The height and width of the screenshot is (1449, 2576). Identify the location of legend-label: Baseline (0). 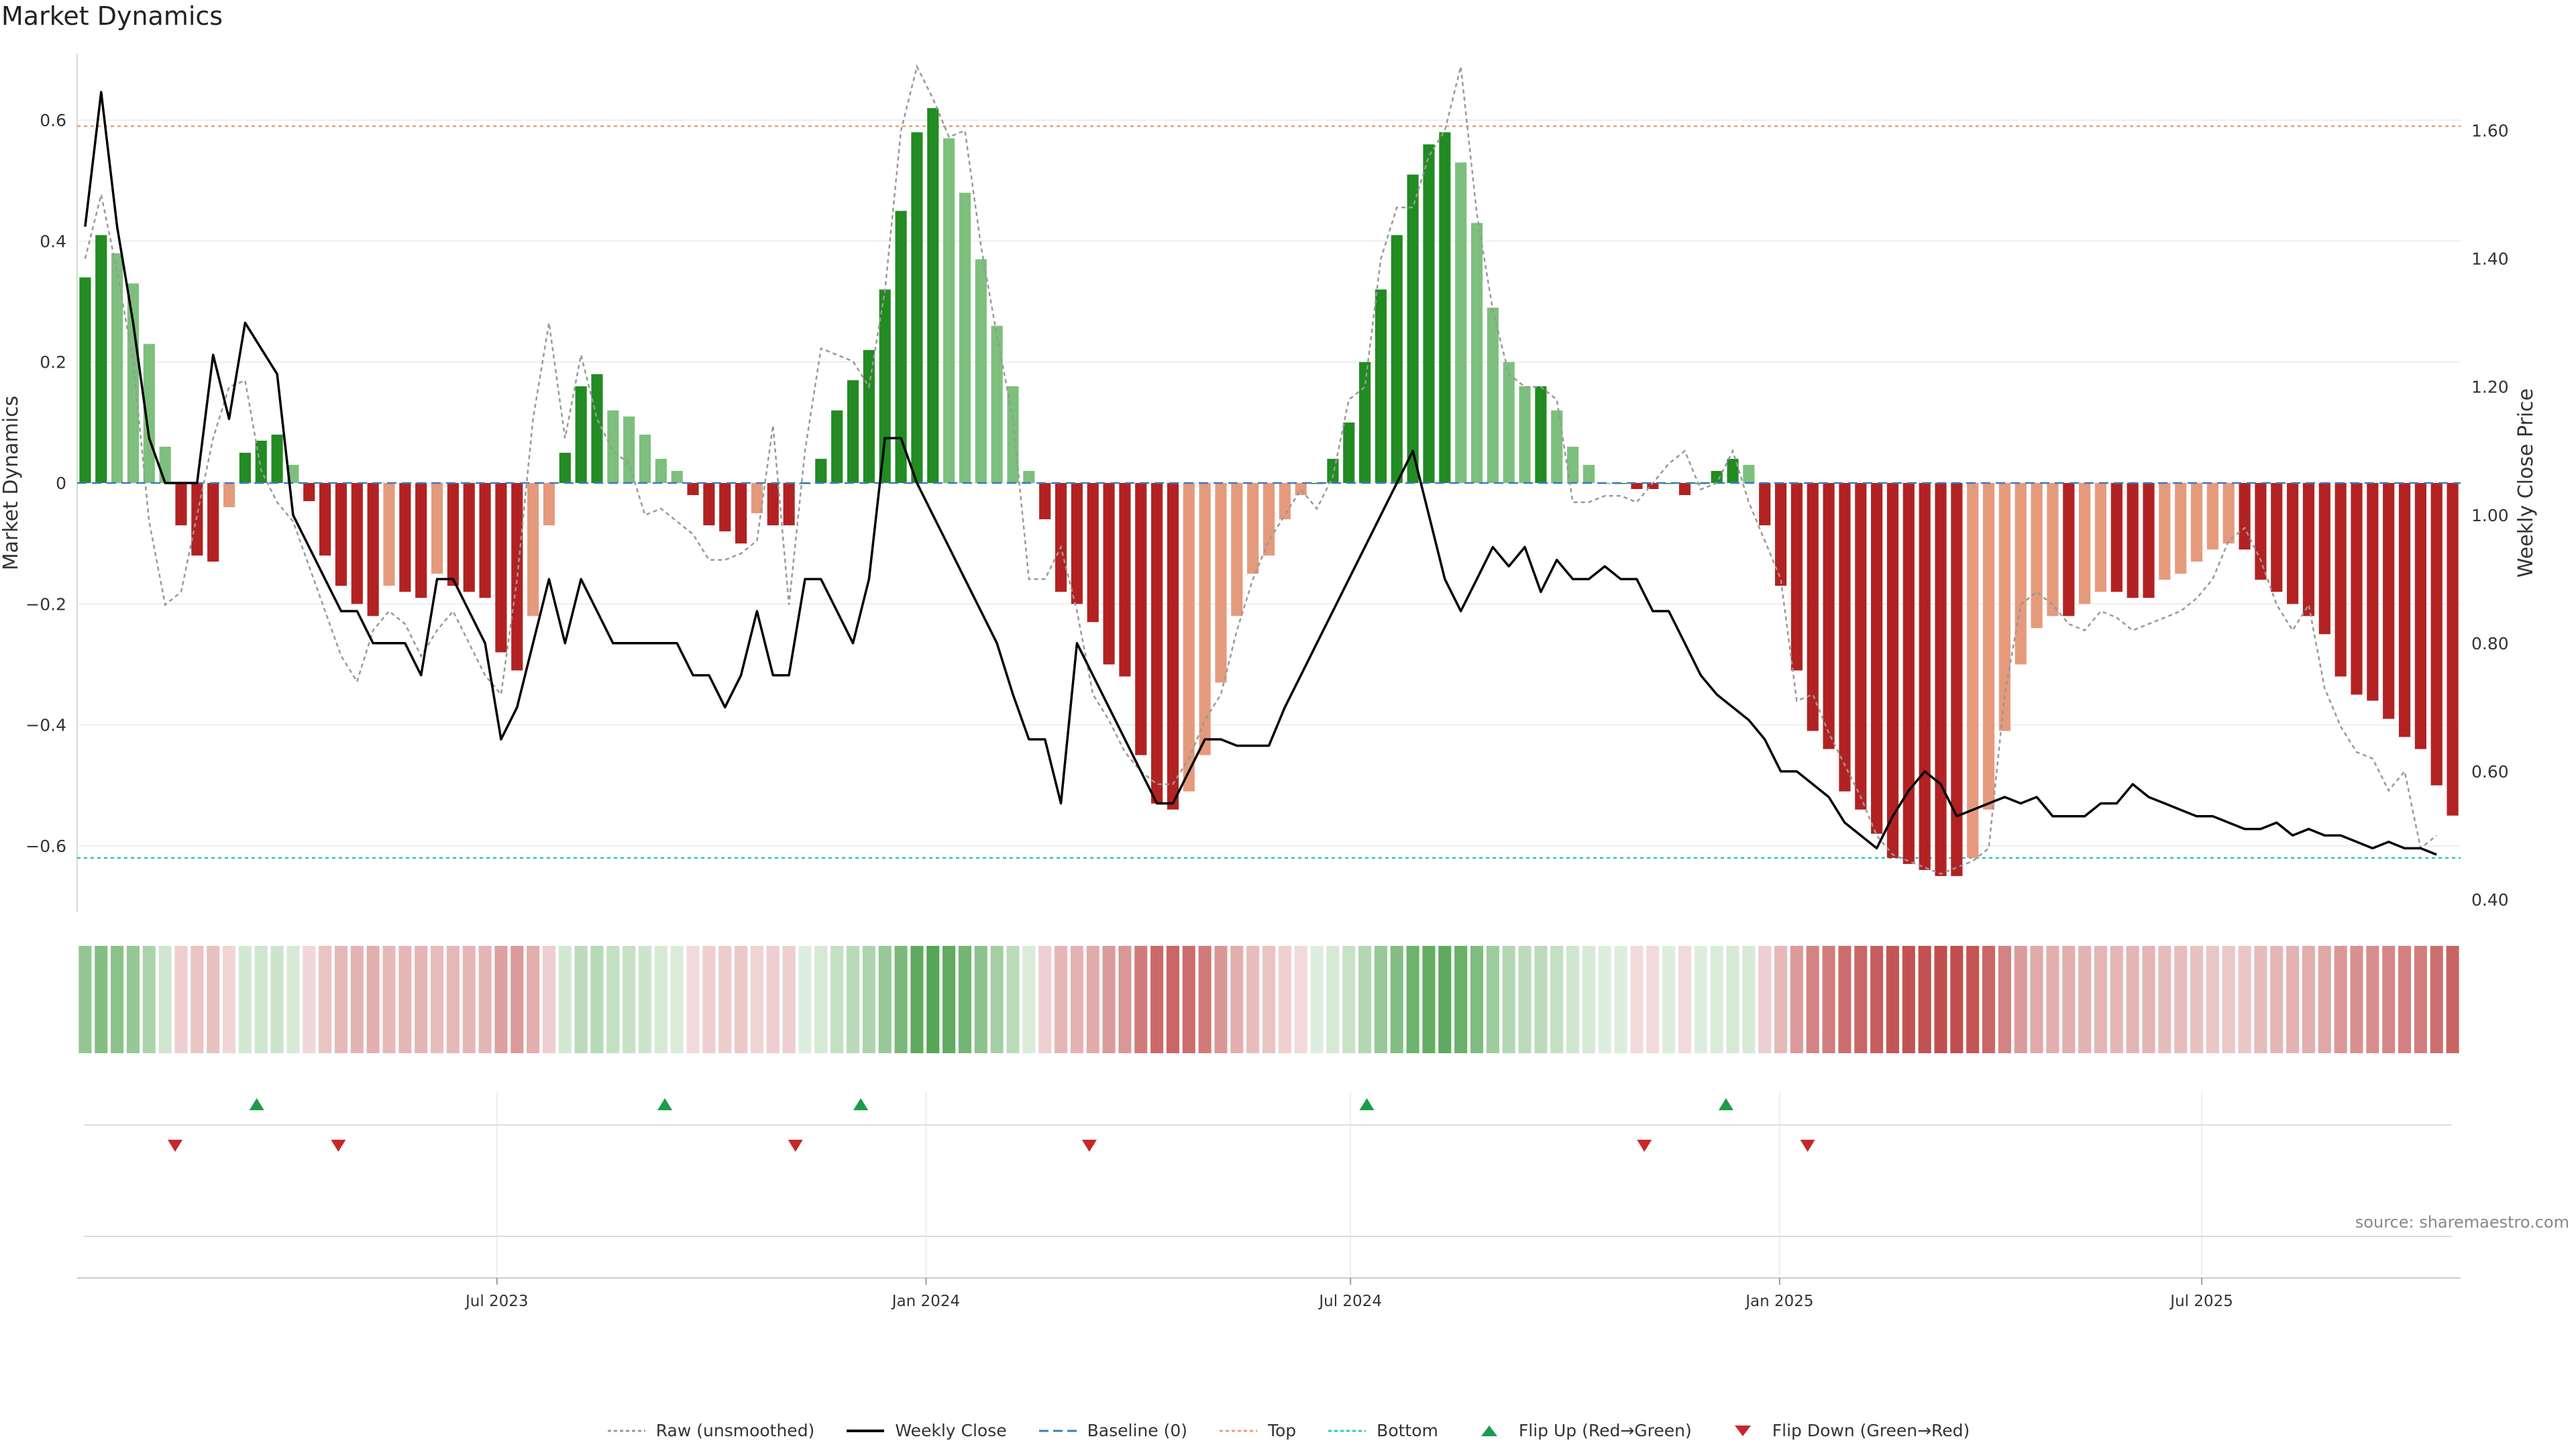
(1137, 1430).